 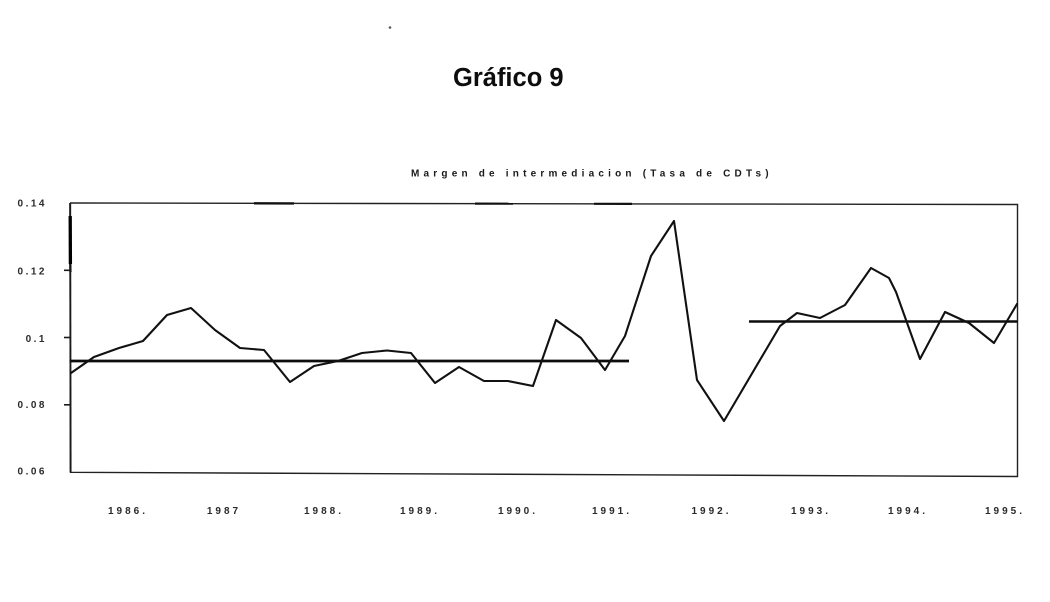 What do you see at coordinates (32, 272) in the screenshot?
I see `svg-text: 0.12` at bounding box center [32, 272].